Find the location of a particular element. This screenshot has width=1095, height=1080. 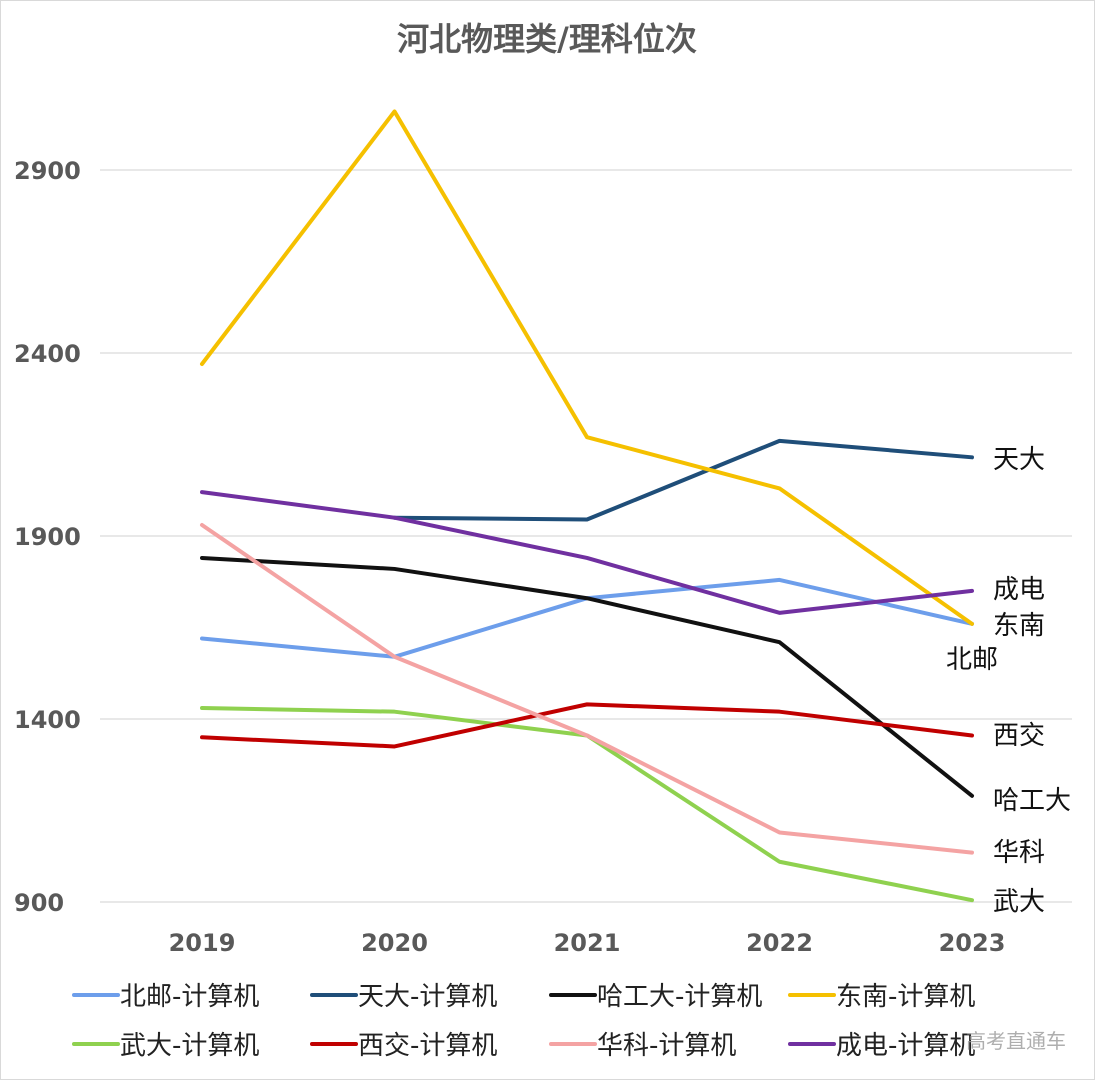

y-tick-label: 900 is located at coordinates (39, 903).